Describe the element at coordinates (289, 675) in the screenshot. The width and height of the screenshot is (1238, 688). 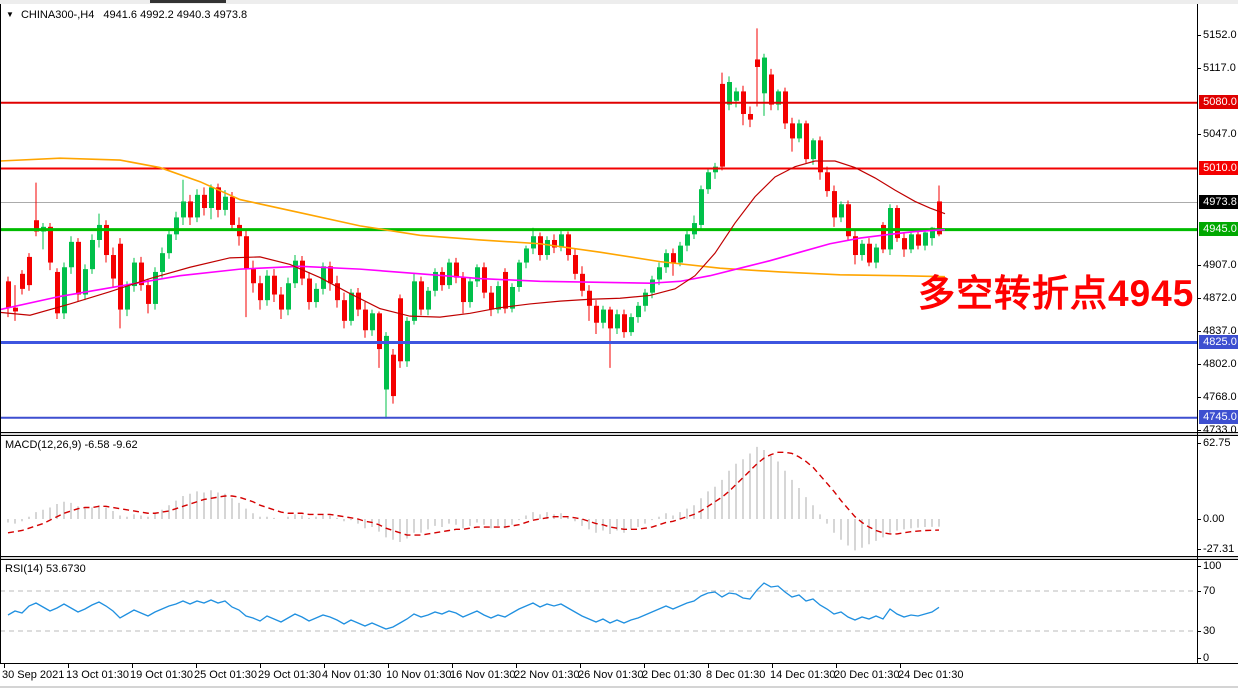
I see `date-label: 29 Oct 01:30` at that location.